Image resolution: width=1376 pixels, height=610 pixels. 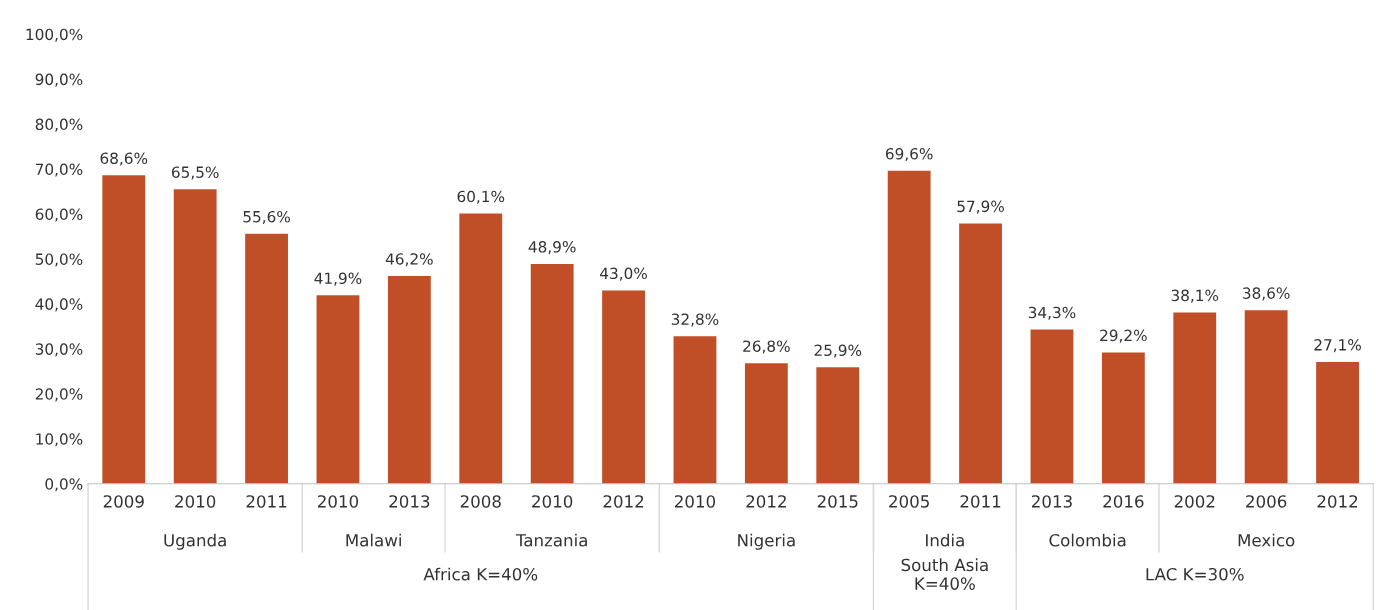 I want to click on data-label: 32,8%, so click(x=695, y=320).